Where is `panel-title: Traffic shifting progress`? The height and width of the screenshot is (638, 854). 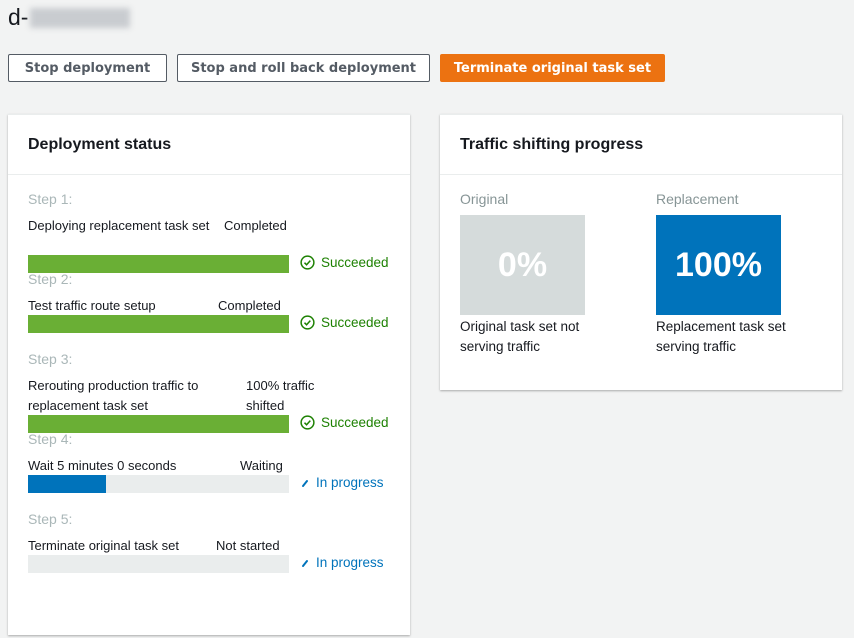 panel-title: Traffic shifting progress is located at coordinates (641, 145).